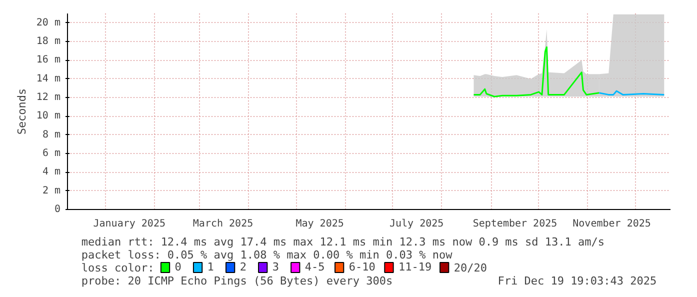 The image size is (697, 297). What do you see at coordinates (415, 267) in the screenshot?
I see `legend-label: 11-19` at bounding box center [415, 267].